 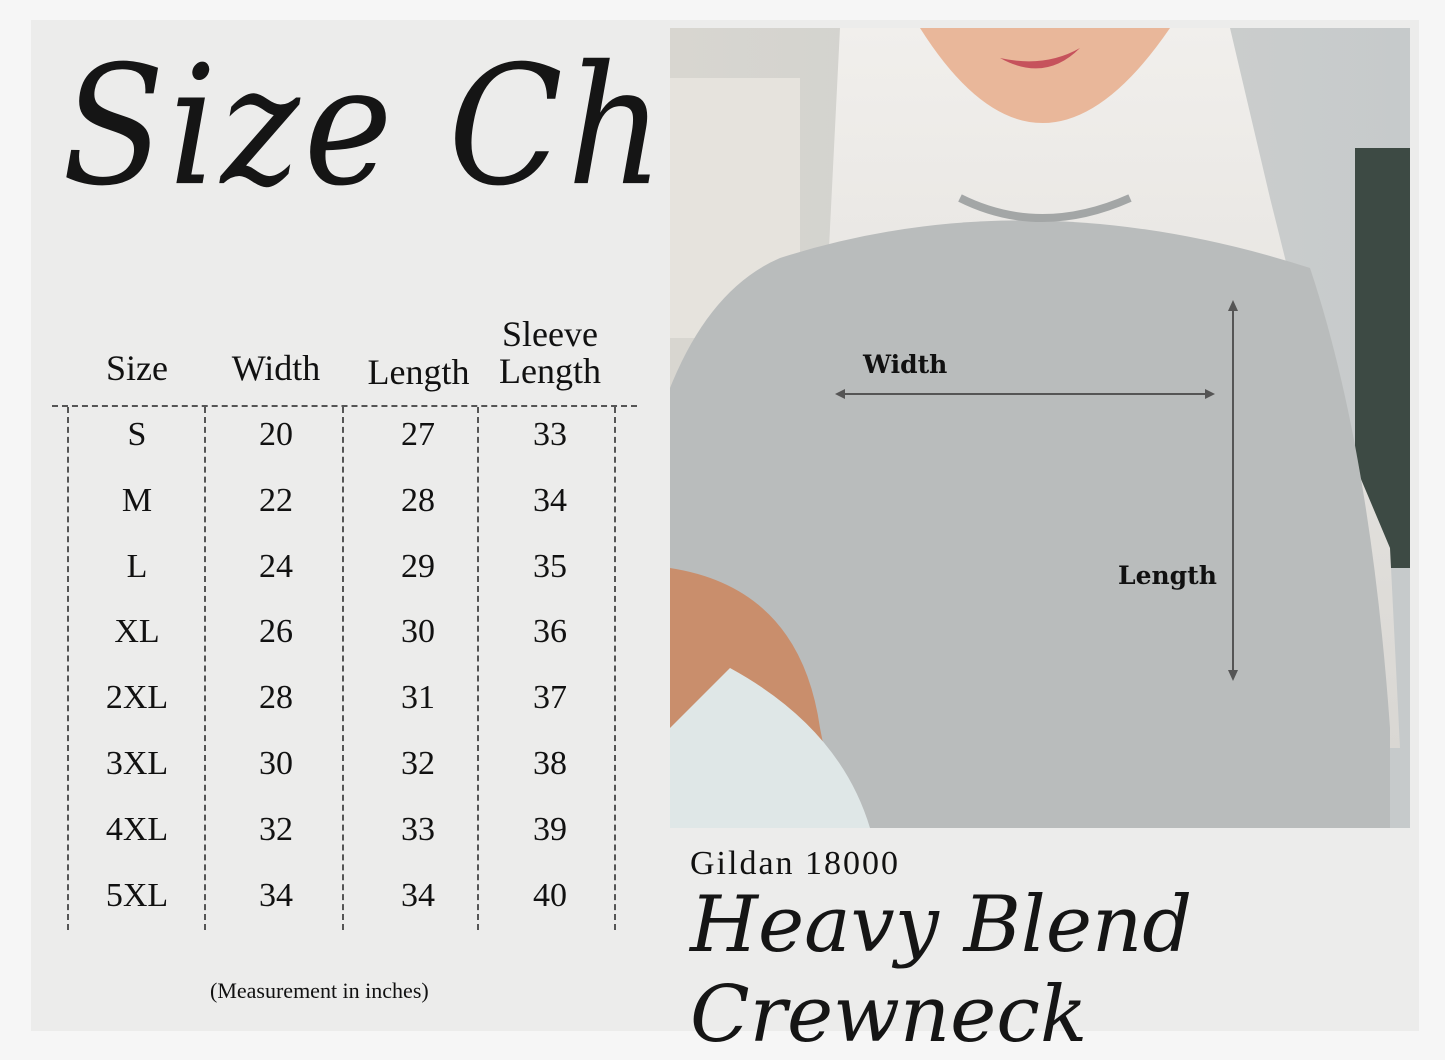 I want to click on cell-width: 20, so click(x=276, y=434).